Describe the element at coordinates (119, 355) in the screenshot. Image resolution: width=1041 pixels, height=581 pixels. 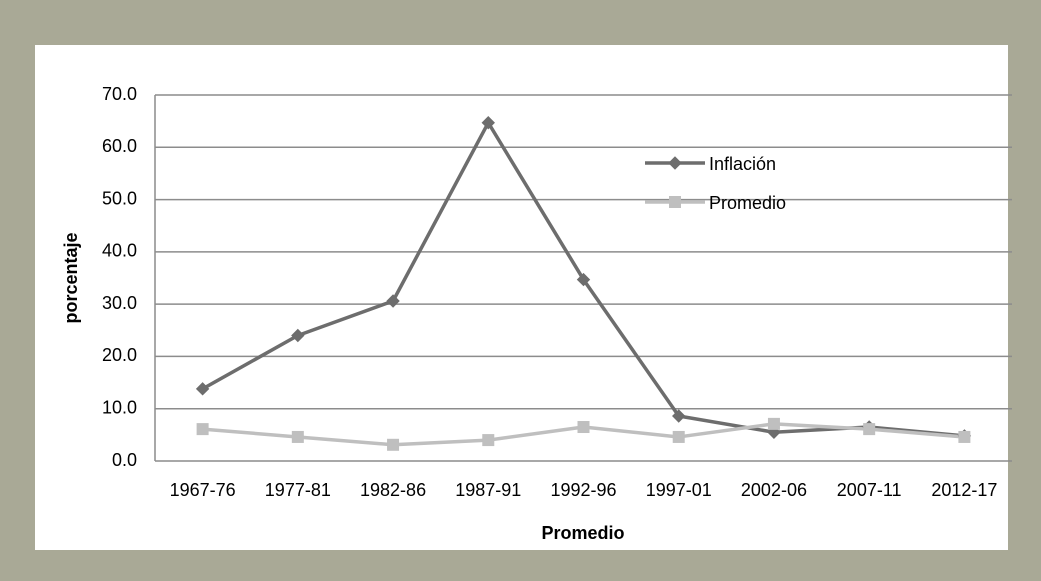
I see `y-tick-label: 20.0` at that location.